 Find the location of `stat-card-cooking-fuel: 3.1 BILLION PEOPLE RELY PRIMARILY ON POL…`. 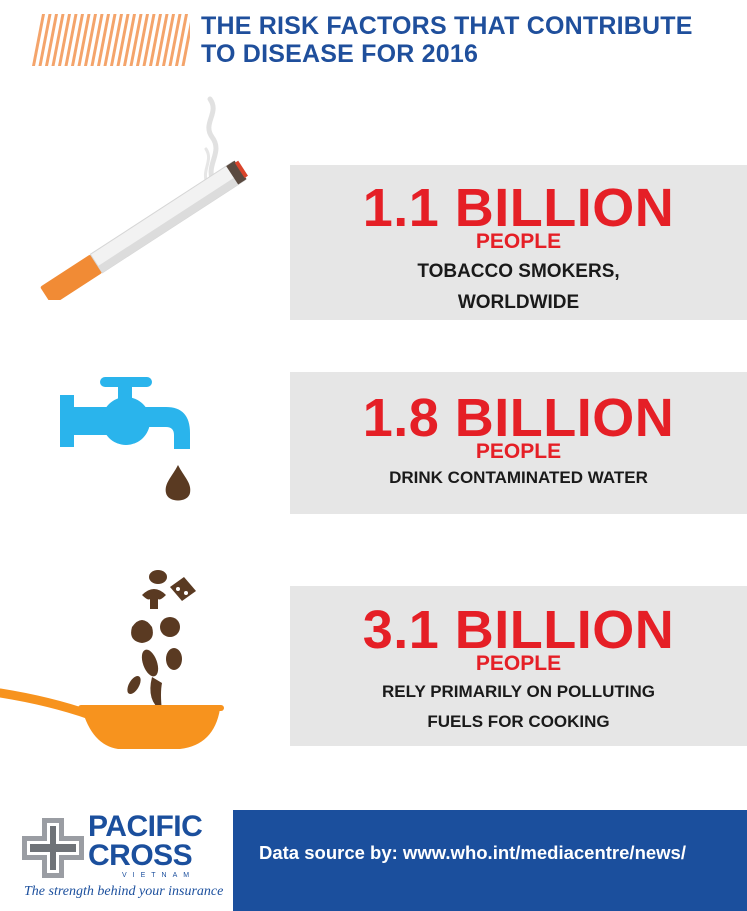

stat-card-cooking-fuel: 3.1 BILLION PEOPLE RELY PRIMARILY ON POL… is located at coordinates (518, 666).